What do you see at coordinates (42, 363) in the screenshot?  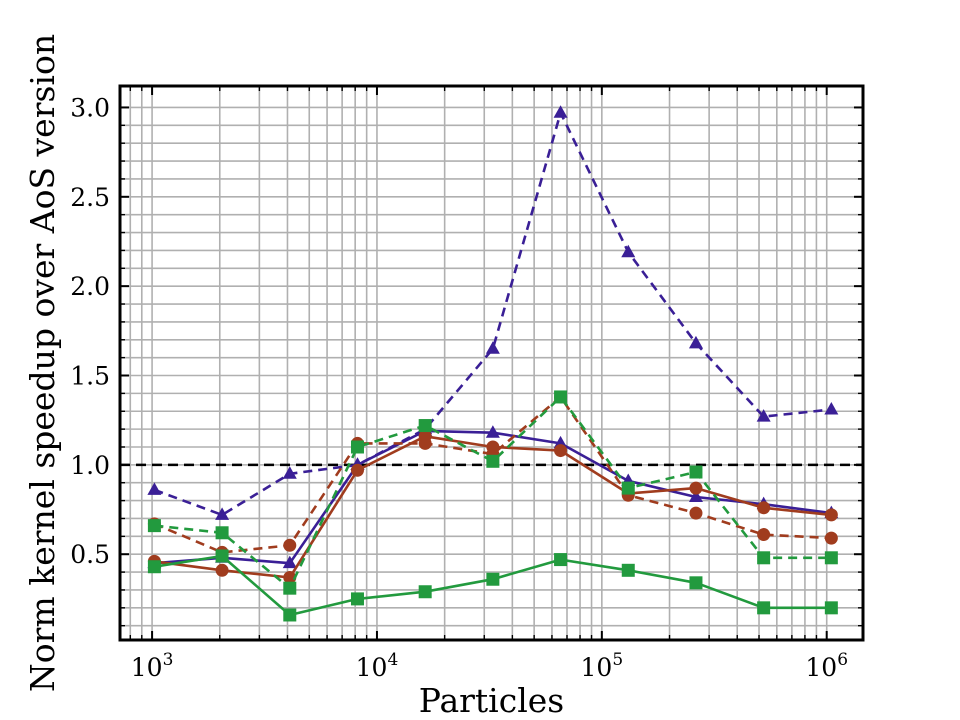 I see `y-axis-title: Norm kernel speedup over AoS version` at bounding box center [42, 363].